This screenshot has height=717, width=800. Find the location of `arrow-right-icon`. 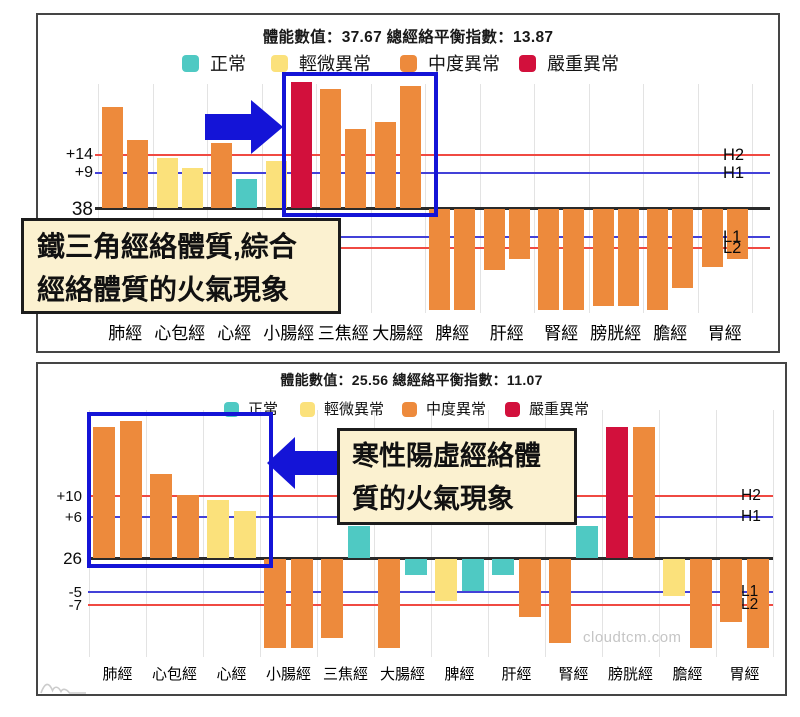

arrow-right-icon is located at coordinates (244, 127).